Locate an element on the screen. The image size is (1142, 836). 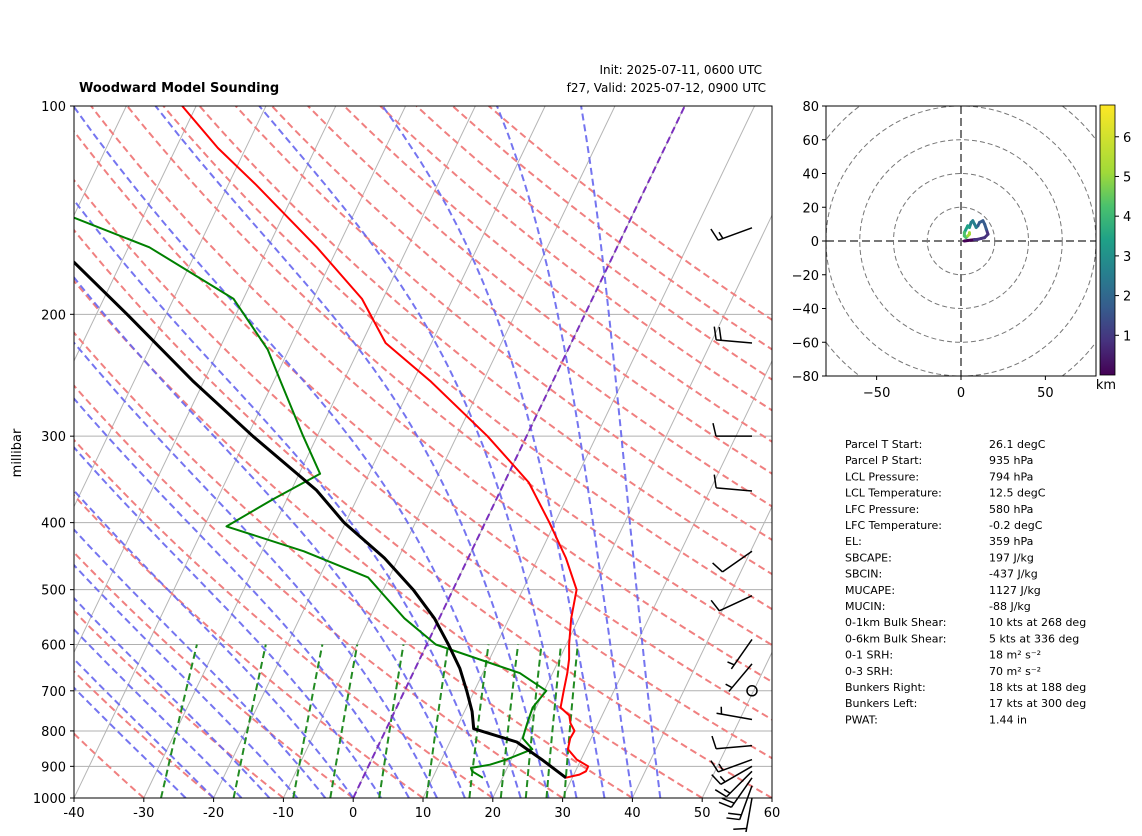
parameter-value: 935 hPa is located at coordinates (1011, 460).